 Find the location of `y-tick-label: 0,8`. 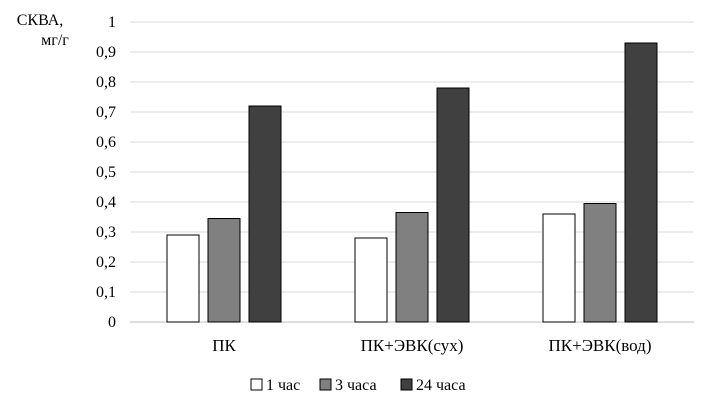

y-tick-label: 0,8 is located at coordinates (106, 82).